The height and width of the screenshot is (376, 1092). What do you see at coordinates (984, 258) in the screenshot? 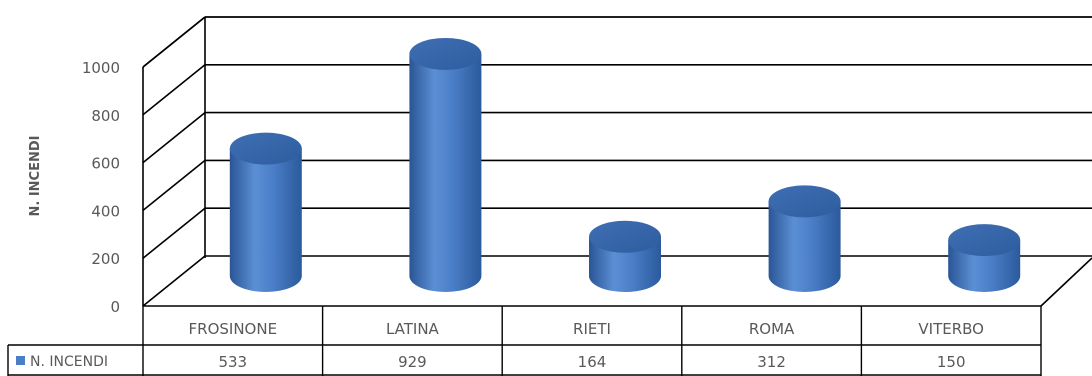
I see `bar-viterbo` at bounding box center [984, 258].